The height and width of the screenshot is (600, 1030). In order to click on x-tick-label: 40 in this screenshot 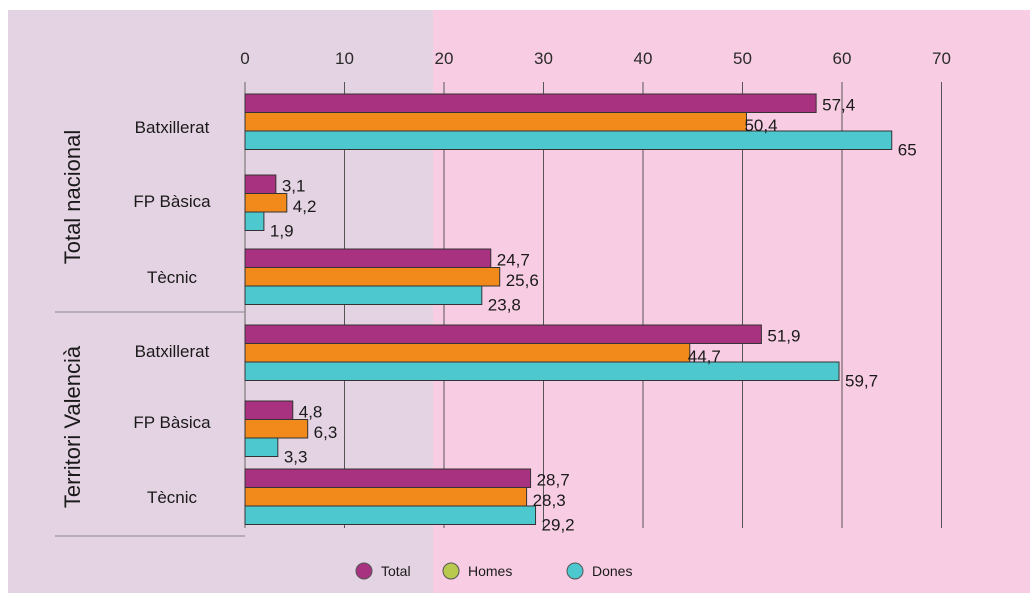, I will do `click(643, 58)`.